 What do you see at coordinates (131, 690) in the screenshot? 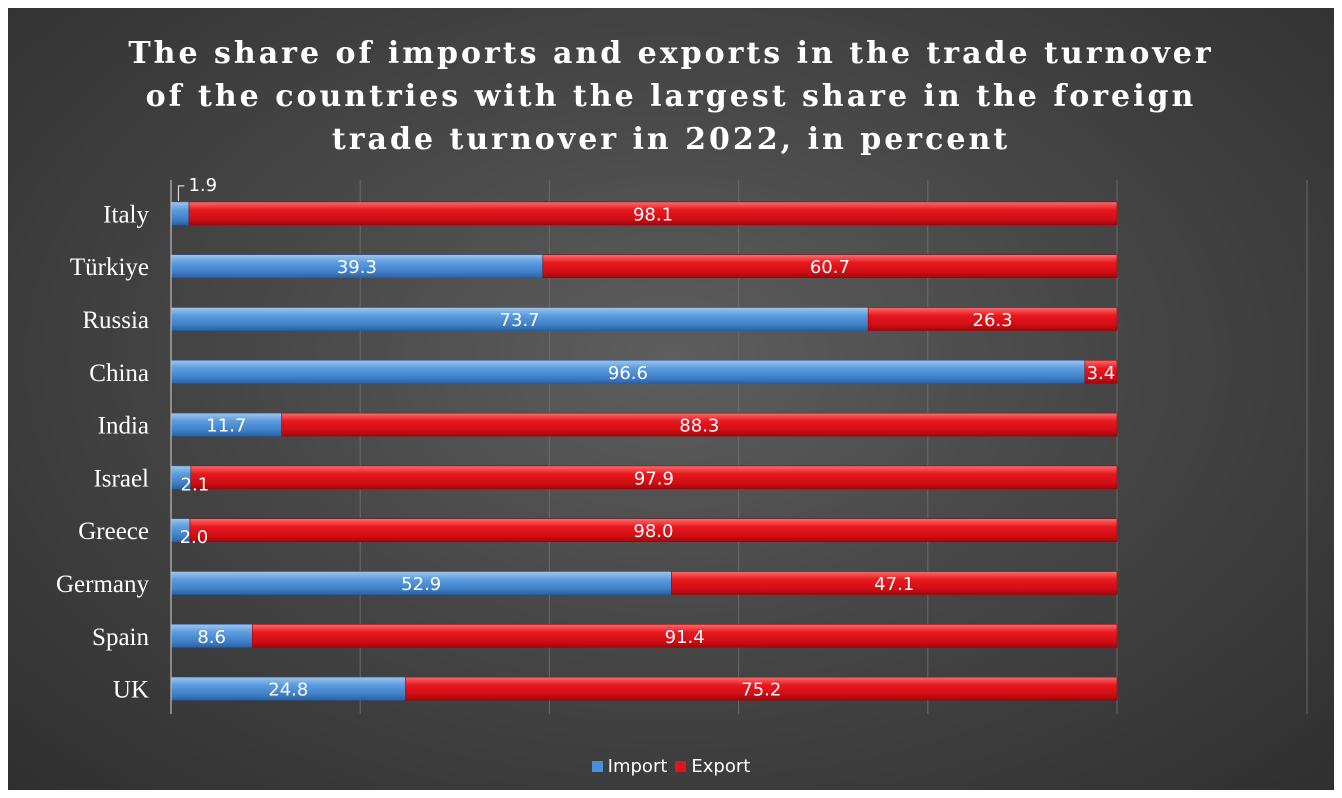
I see `category-label: UK` at bounding box center [131, 690].